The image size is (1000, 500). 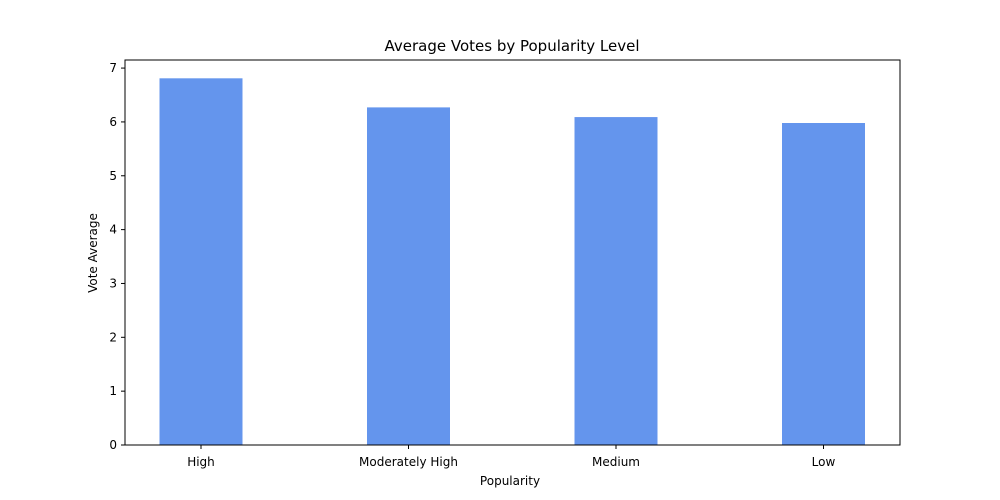 I want to click on y-tick-label: 2, so click(x=113, y=337).